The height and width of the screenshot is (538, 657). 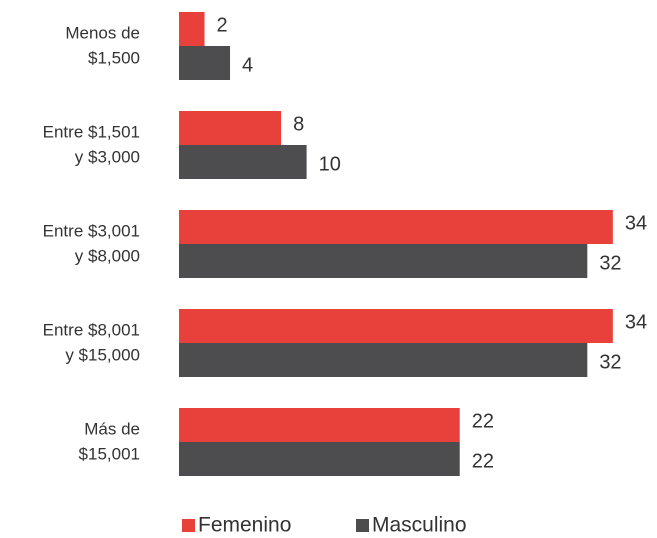 I want to click on category-label: Entre $1,501, so click(x=91, y=131).